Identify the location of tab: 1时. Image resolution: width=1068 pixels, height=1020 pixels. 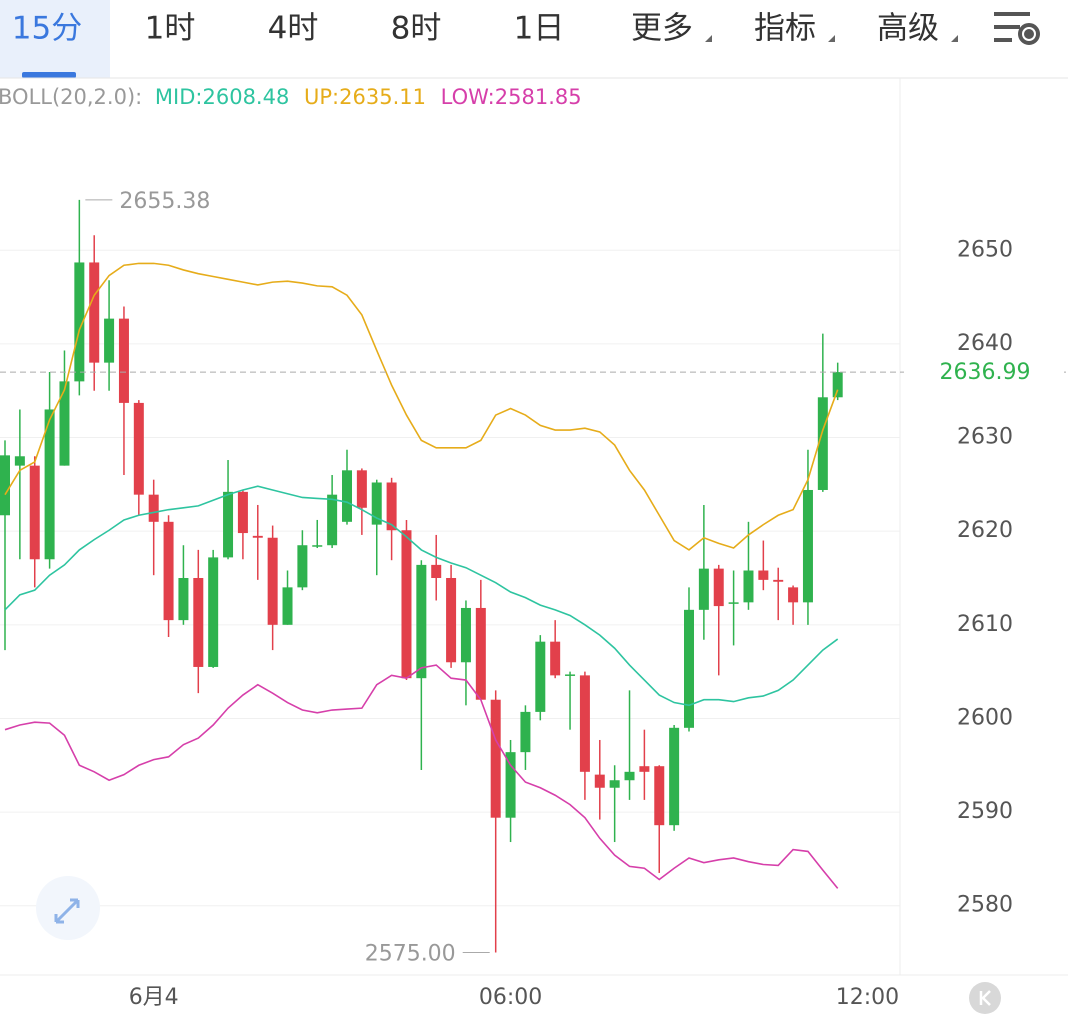
(170, 29).